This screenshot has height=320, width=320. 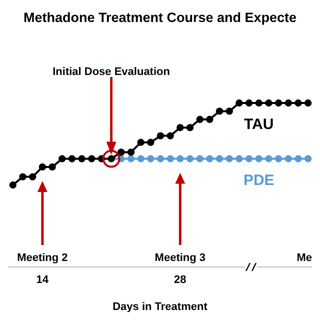 I want to click on chart-title: Methadone Treatment Course and Expecte, so click(x=160, y=17).